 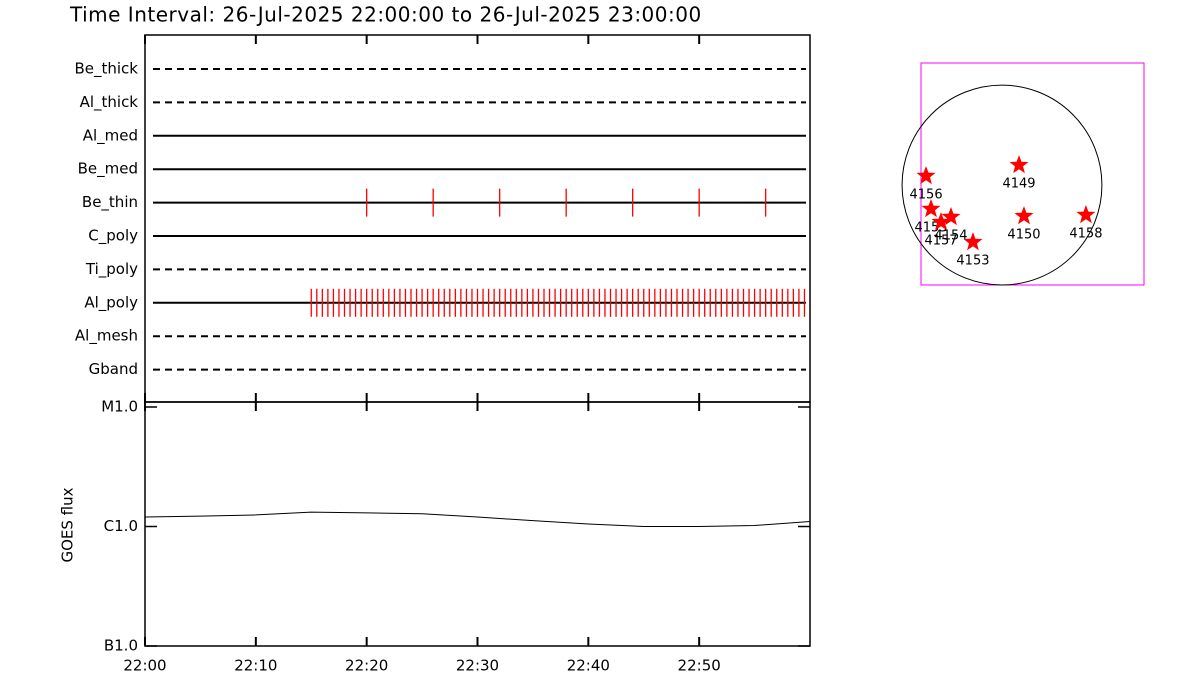 I want to click on x-tick-label: 22:30, so click(x=477, y=666).